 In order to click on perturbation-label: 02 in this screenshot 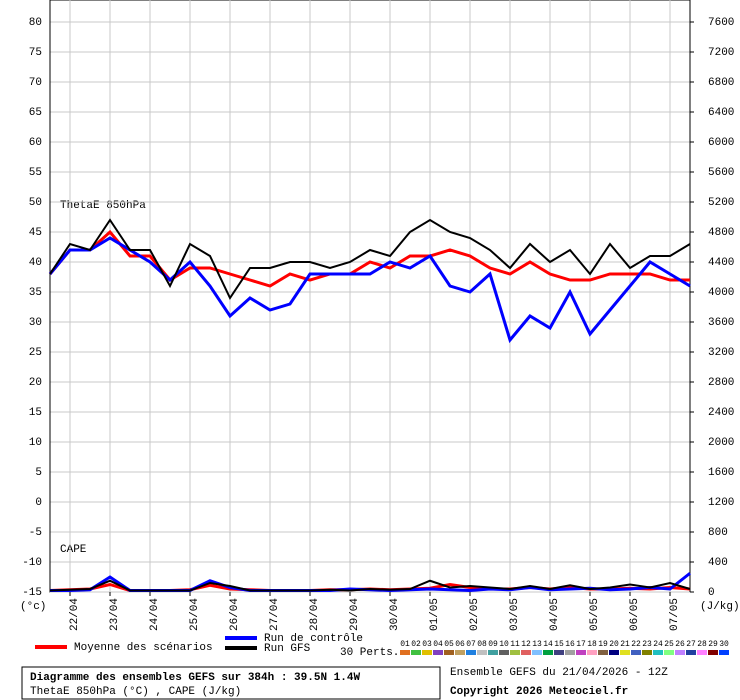, I will do `click(416, 644)`.